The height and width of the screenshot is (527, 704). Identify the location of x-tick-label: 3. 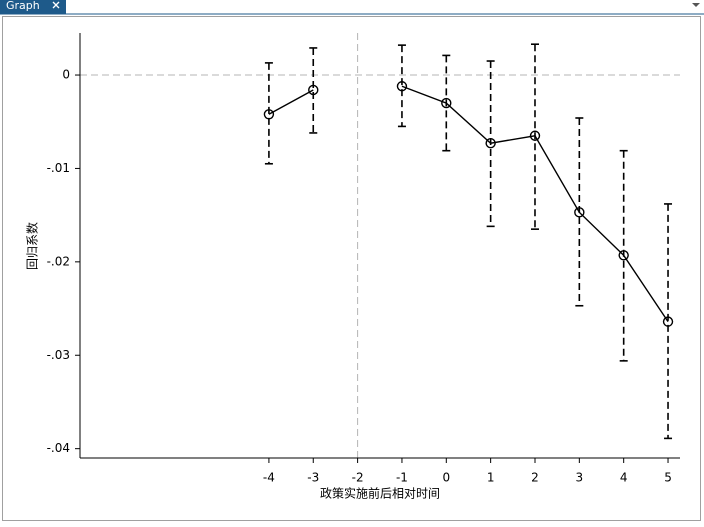
(580, 478).